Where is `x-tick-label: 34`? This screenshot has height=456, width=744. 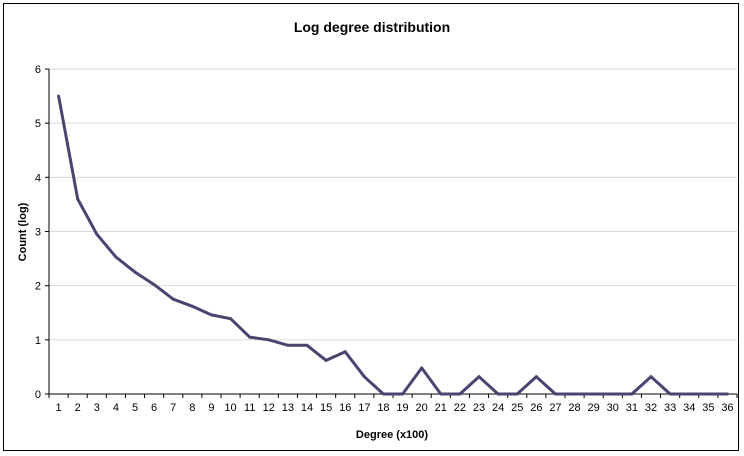
x-tick-label: 34 is located at coordinates (689, 408).